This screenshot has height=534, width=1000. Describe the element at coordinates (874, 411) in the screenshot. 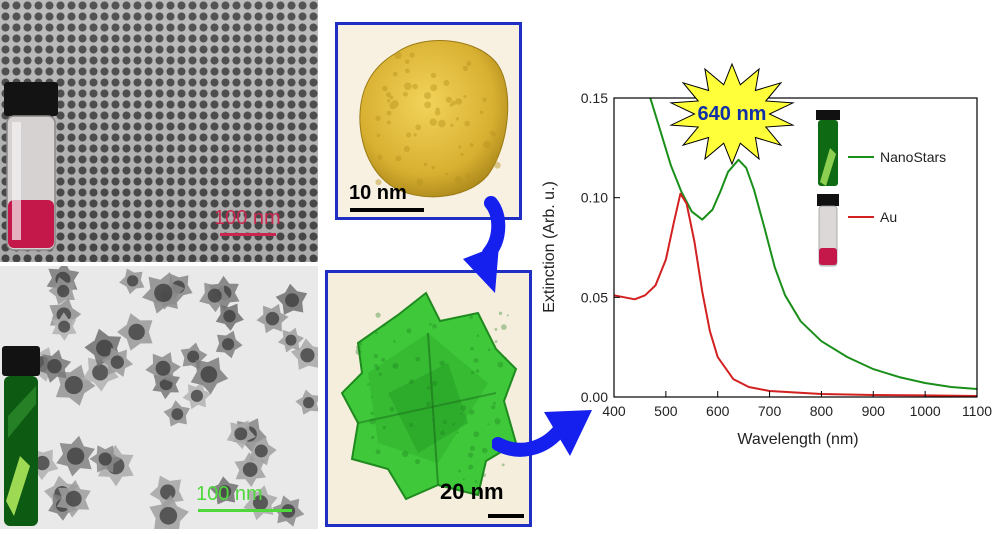

I see `x-tick-label: 900` at that location.